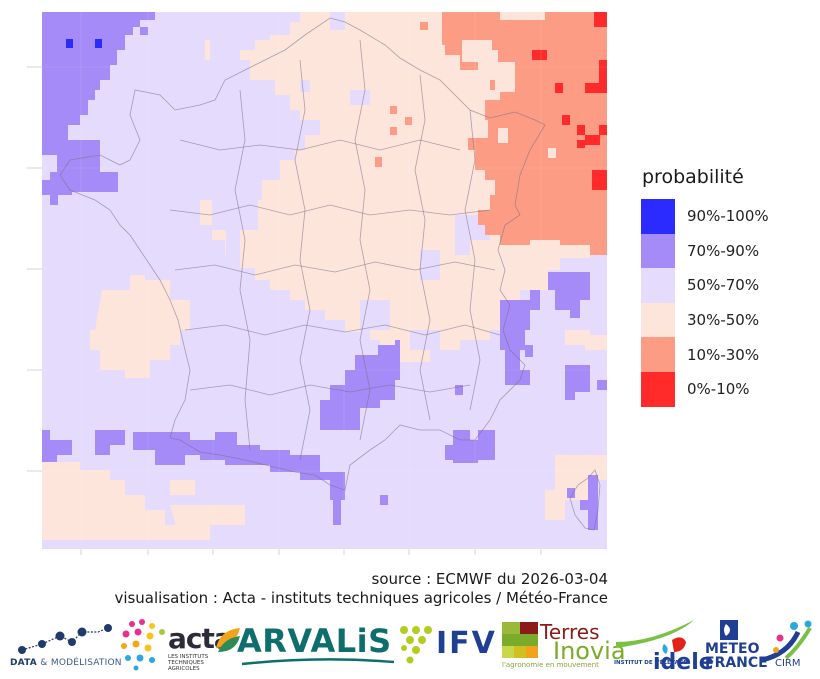  What do you see at coordinates (314, 641) in the screenshot?
I see `arvalis-logo-text: ARVALiS` at bounding box center [314, 641].